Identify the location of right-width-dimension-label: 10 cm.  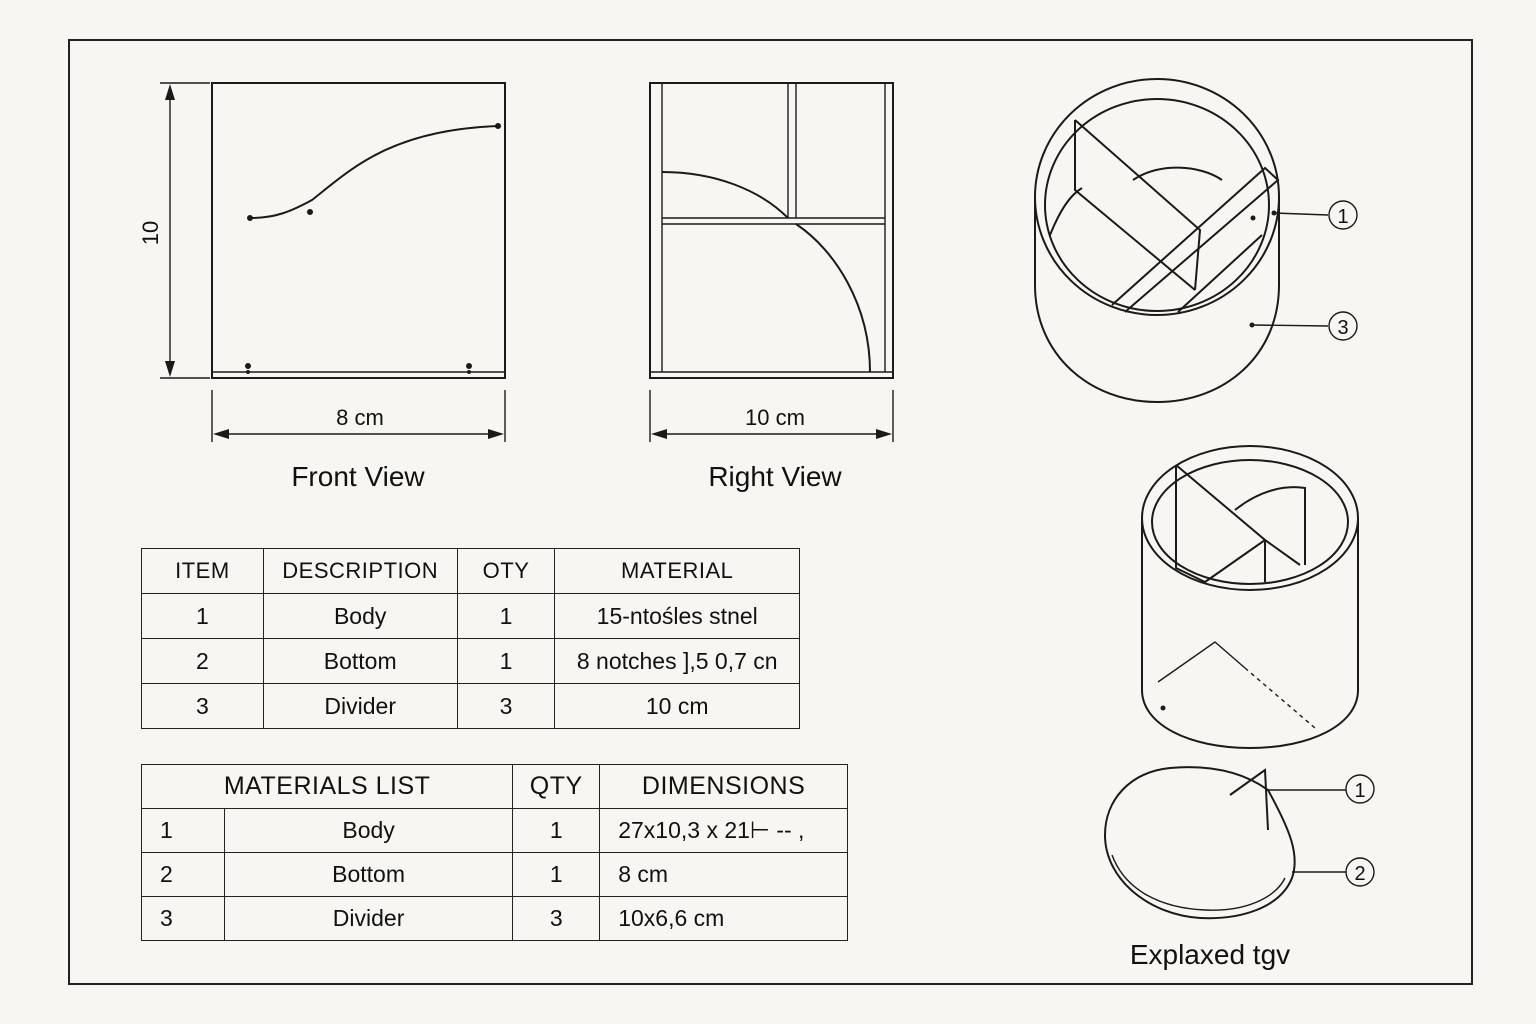
(775, 417).